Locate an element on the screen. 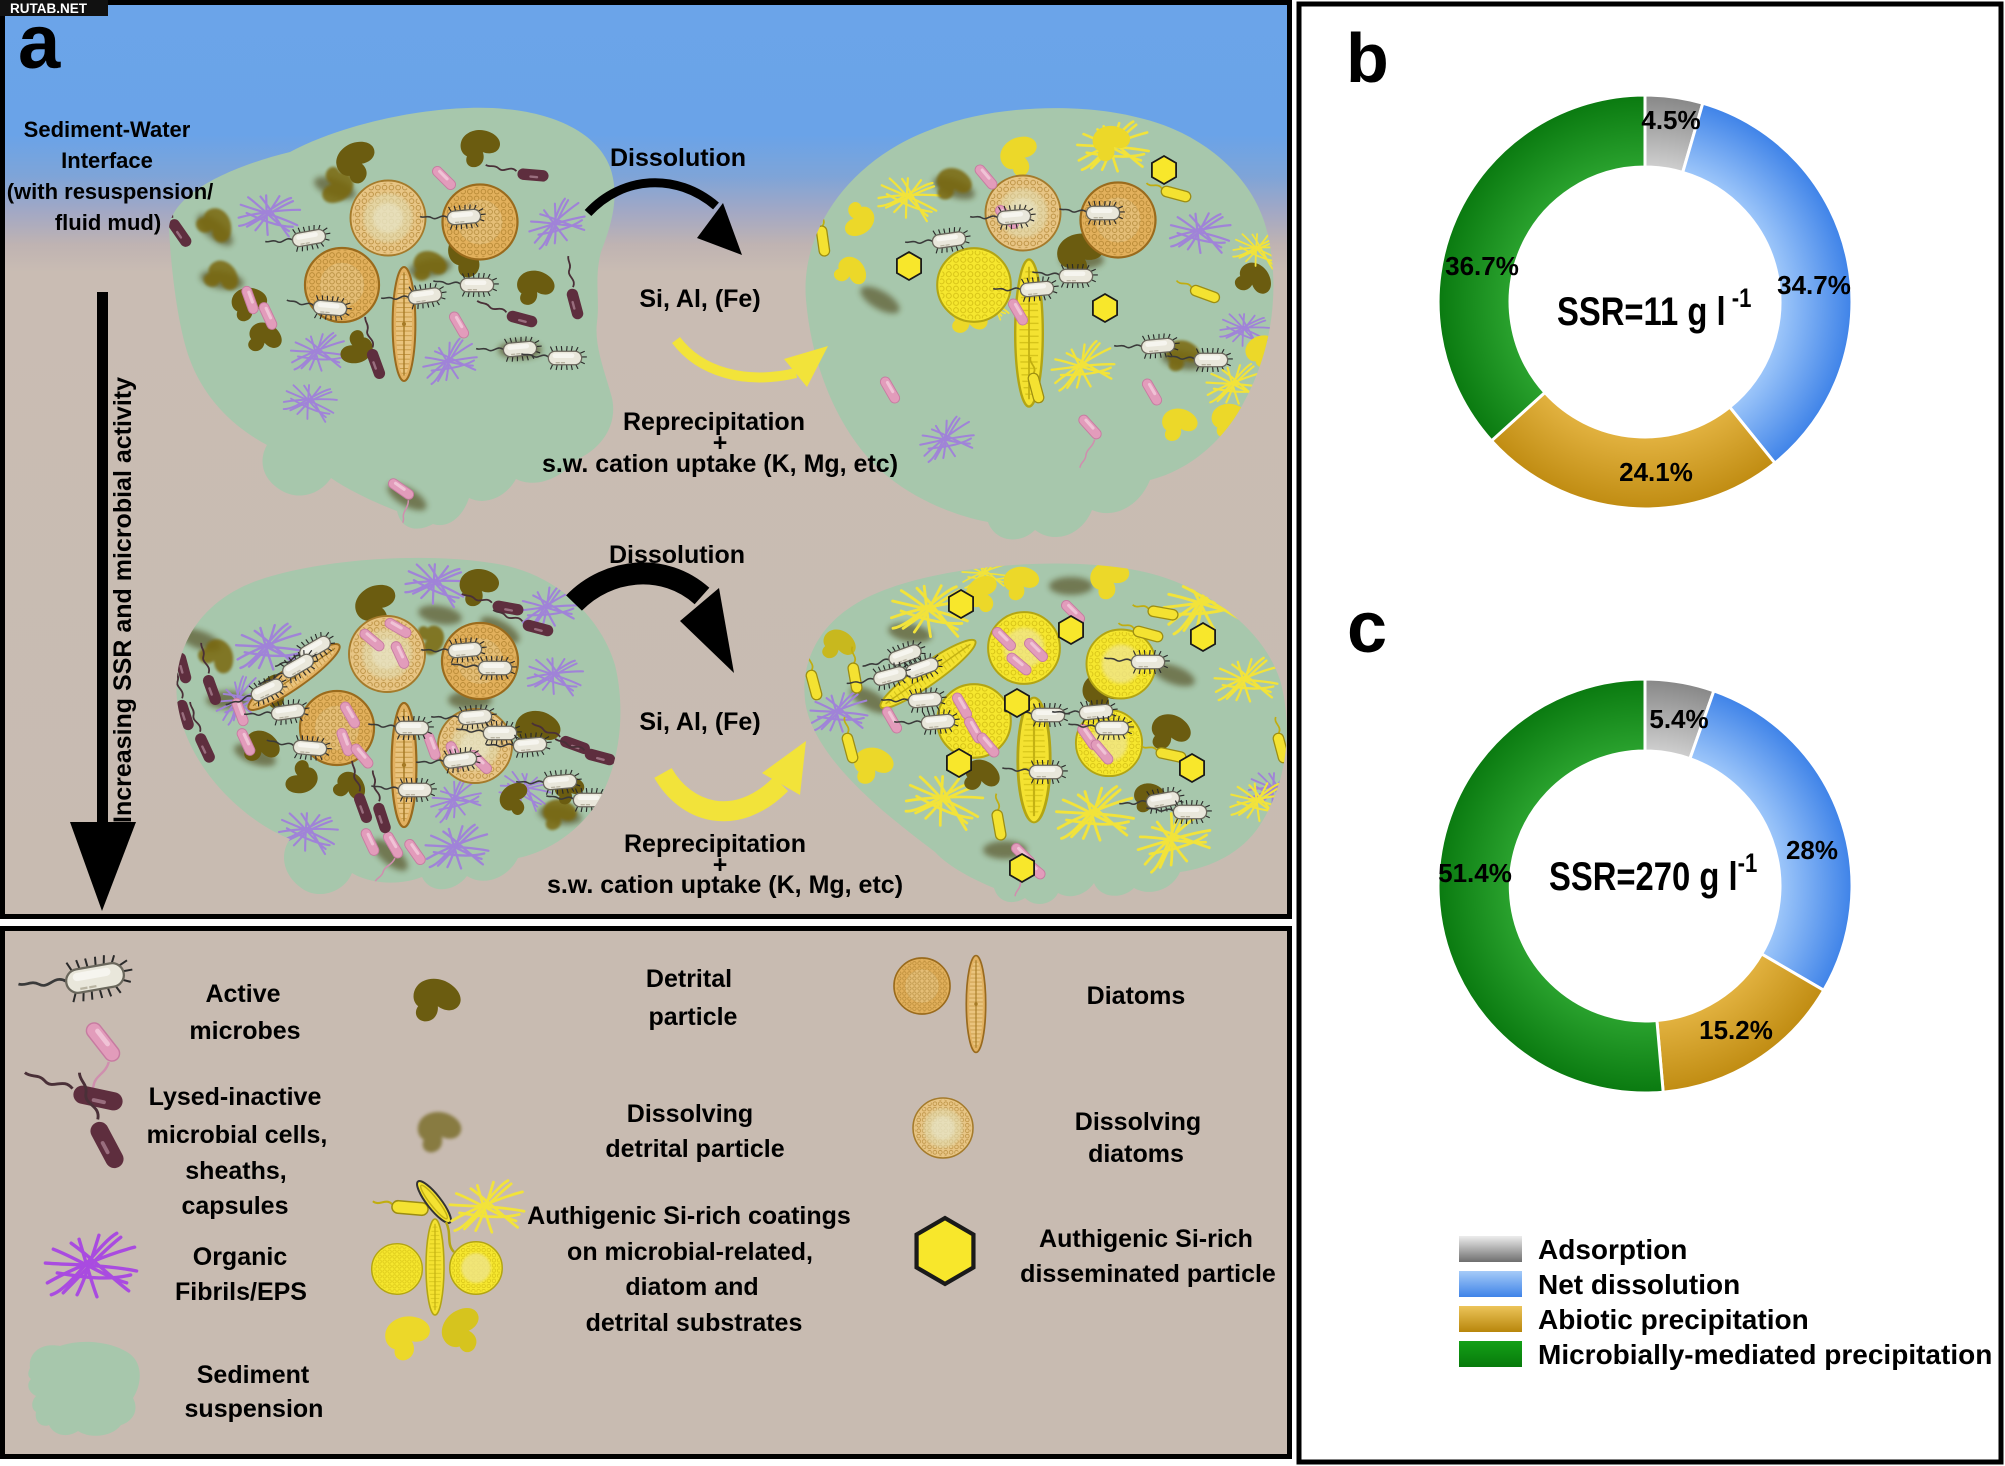  svg-text: Abiotic precipitation is located at coordinates (1673, 1319).